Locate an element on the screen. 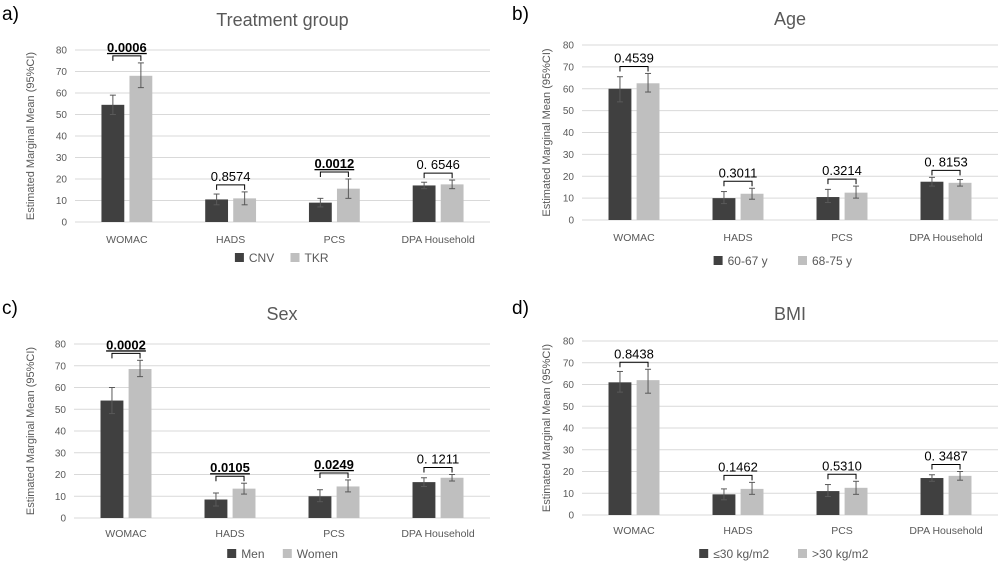  legend: ≤30 kg/m2 >30 kg/m2 is located at coordinates (784, 554).